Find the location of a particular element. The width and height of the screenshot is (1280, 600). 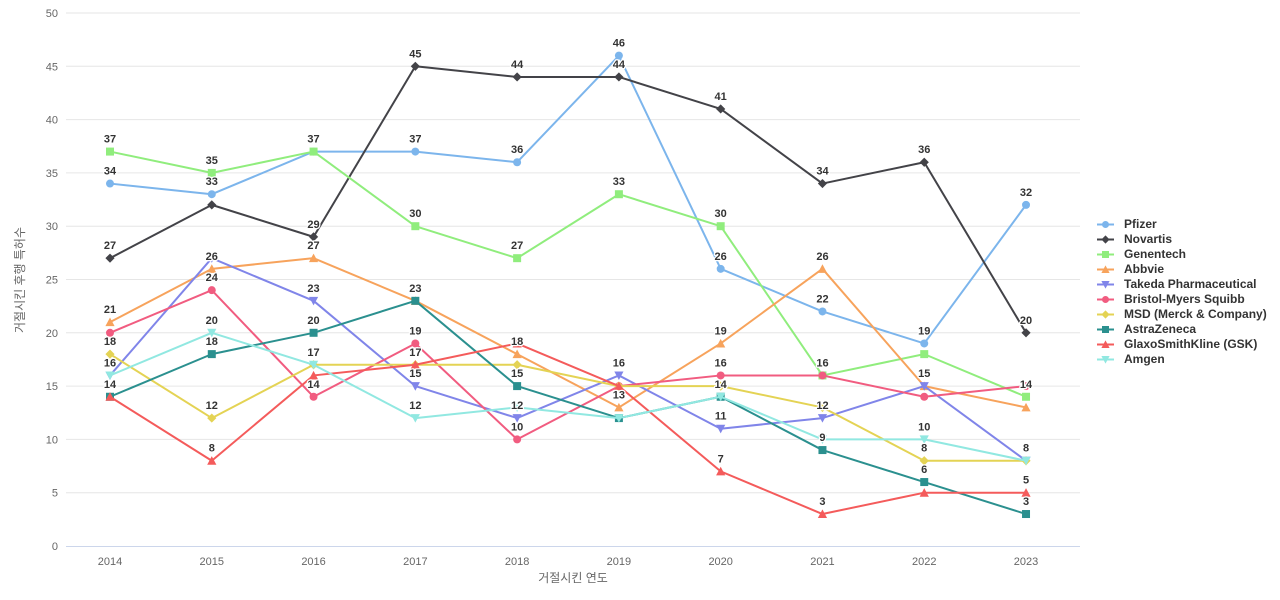

legend-item-amgen: Amgen is located at coordinates (1182, 359).